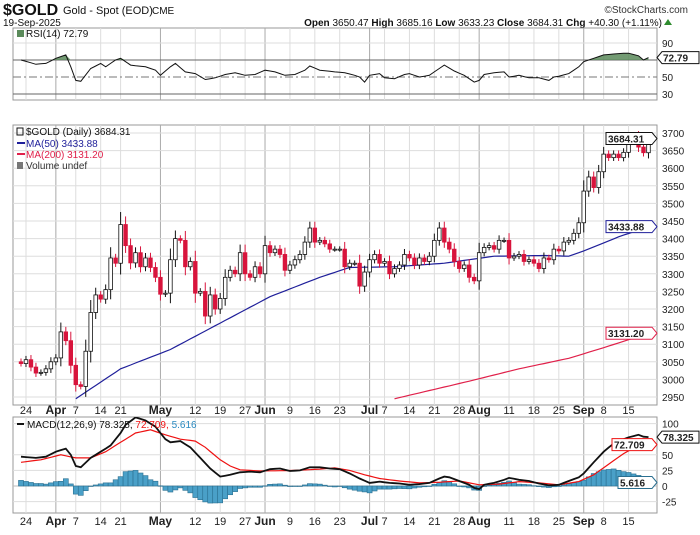  What do you see at coordinates (459, 411) in the screenshot?
I see `x-tick-label: 28` at bounding box center [459, 411].